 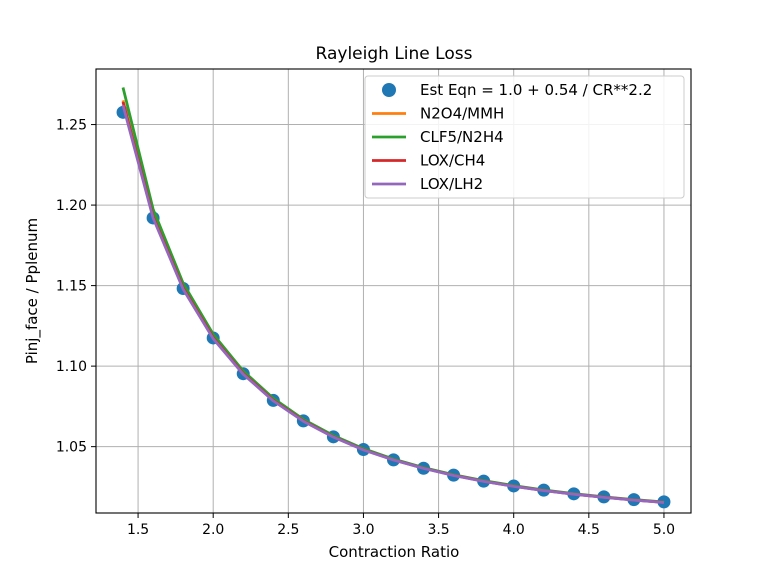 What do you see at coordinates (452, 161) in the screenshot?
I see `legend-label: LOX/CH4` at bounding box center [452, 161].